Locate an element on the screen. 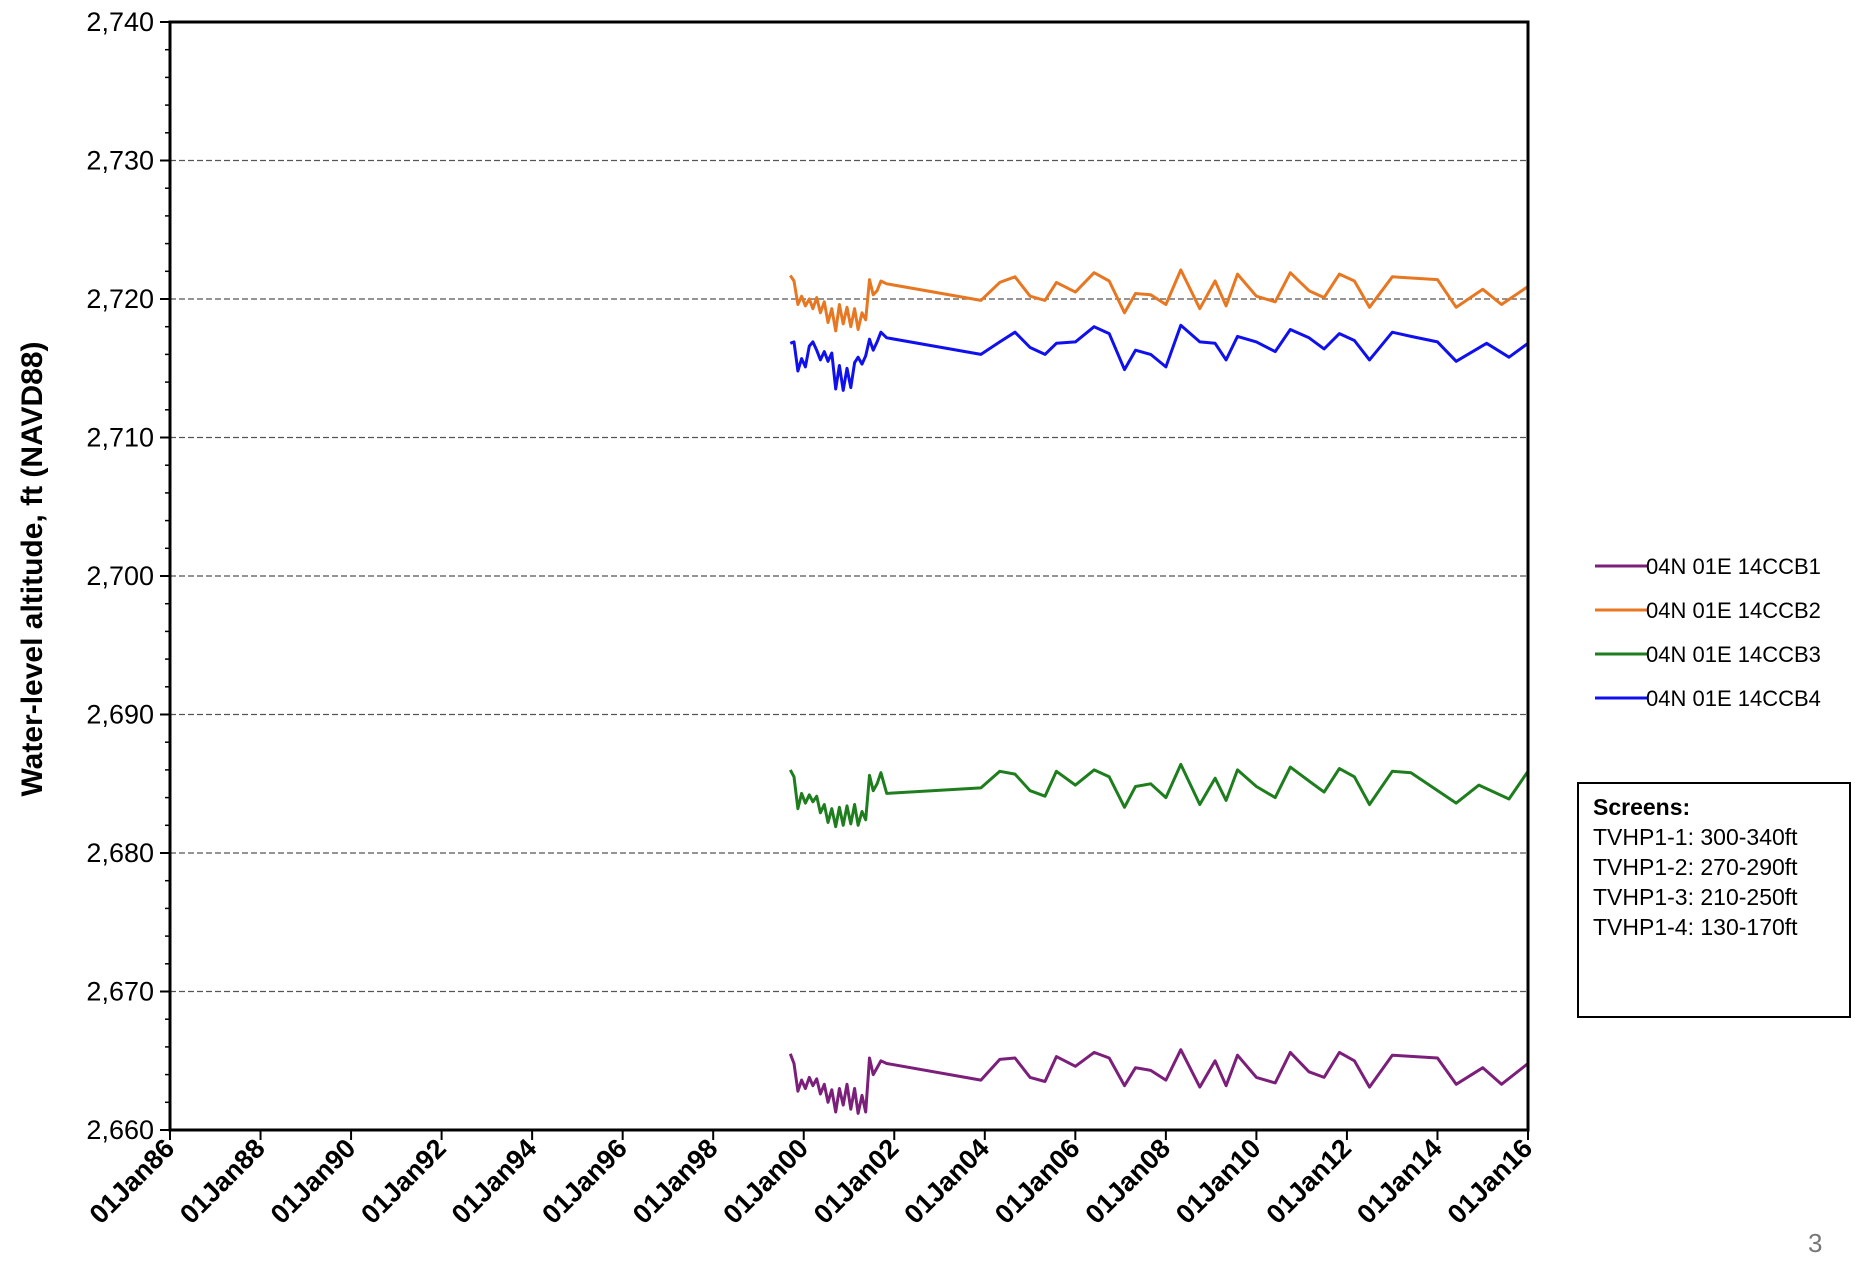 This screenshot has height=1268, width=1869. screens-title: Screens: is located at coordinates (1642, 807).